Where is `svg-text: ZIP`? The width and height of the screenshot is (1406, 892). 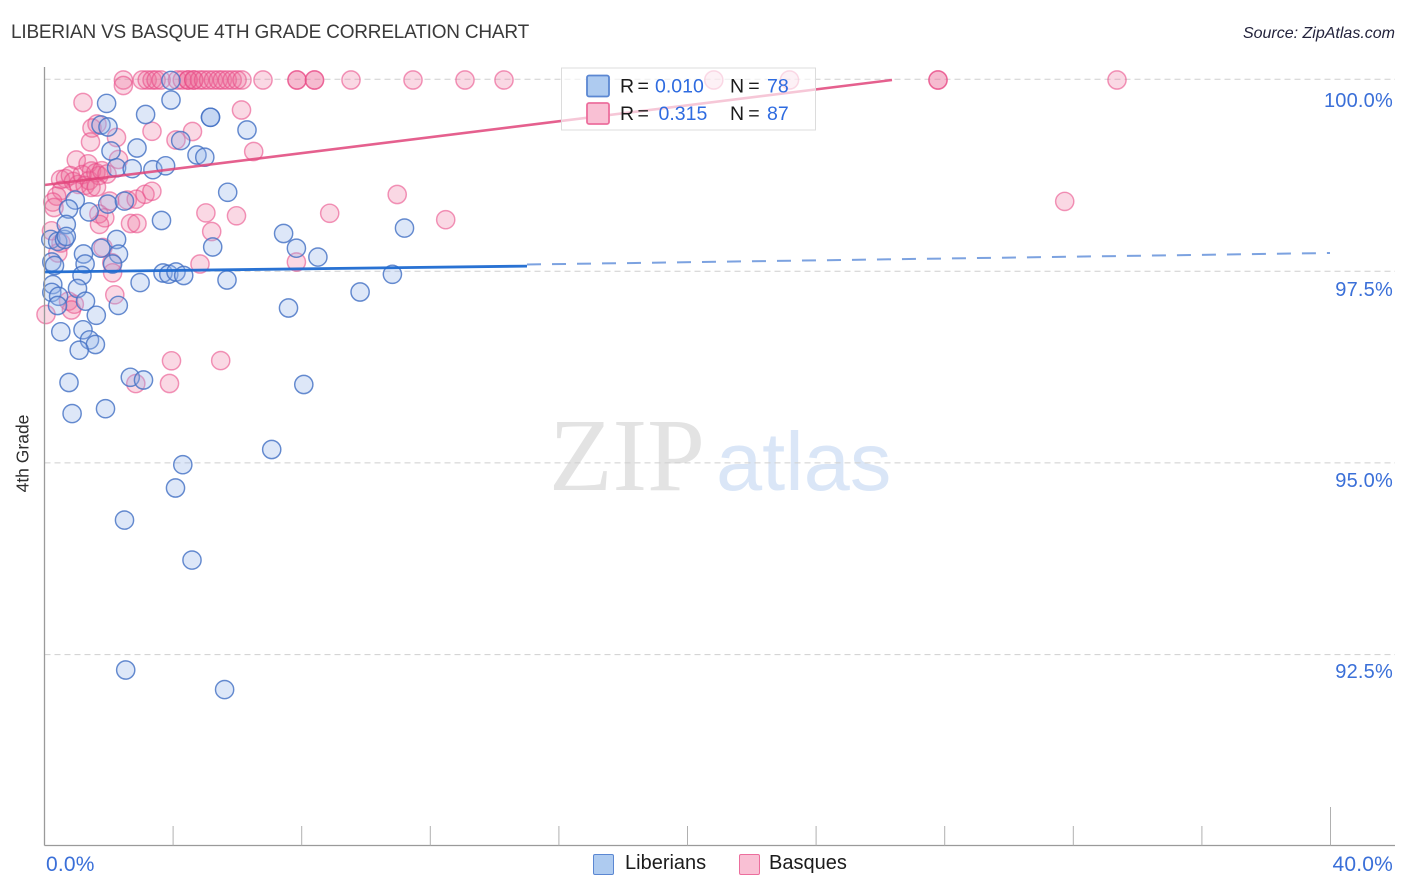
svg-text: ZIP is located at coordinates (627, 455).